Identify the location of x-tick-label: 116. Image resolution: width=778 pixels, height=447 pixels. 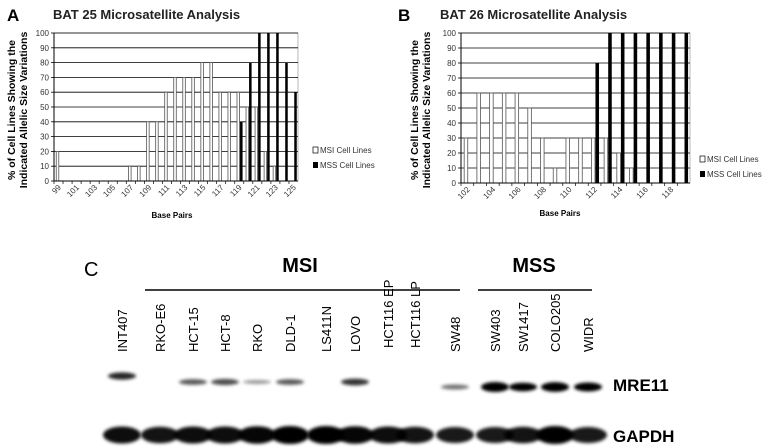
(642, 193).